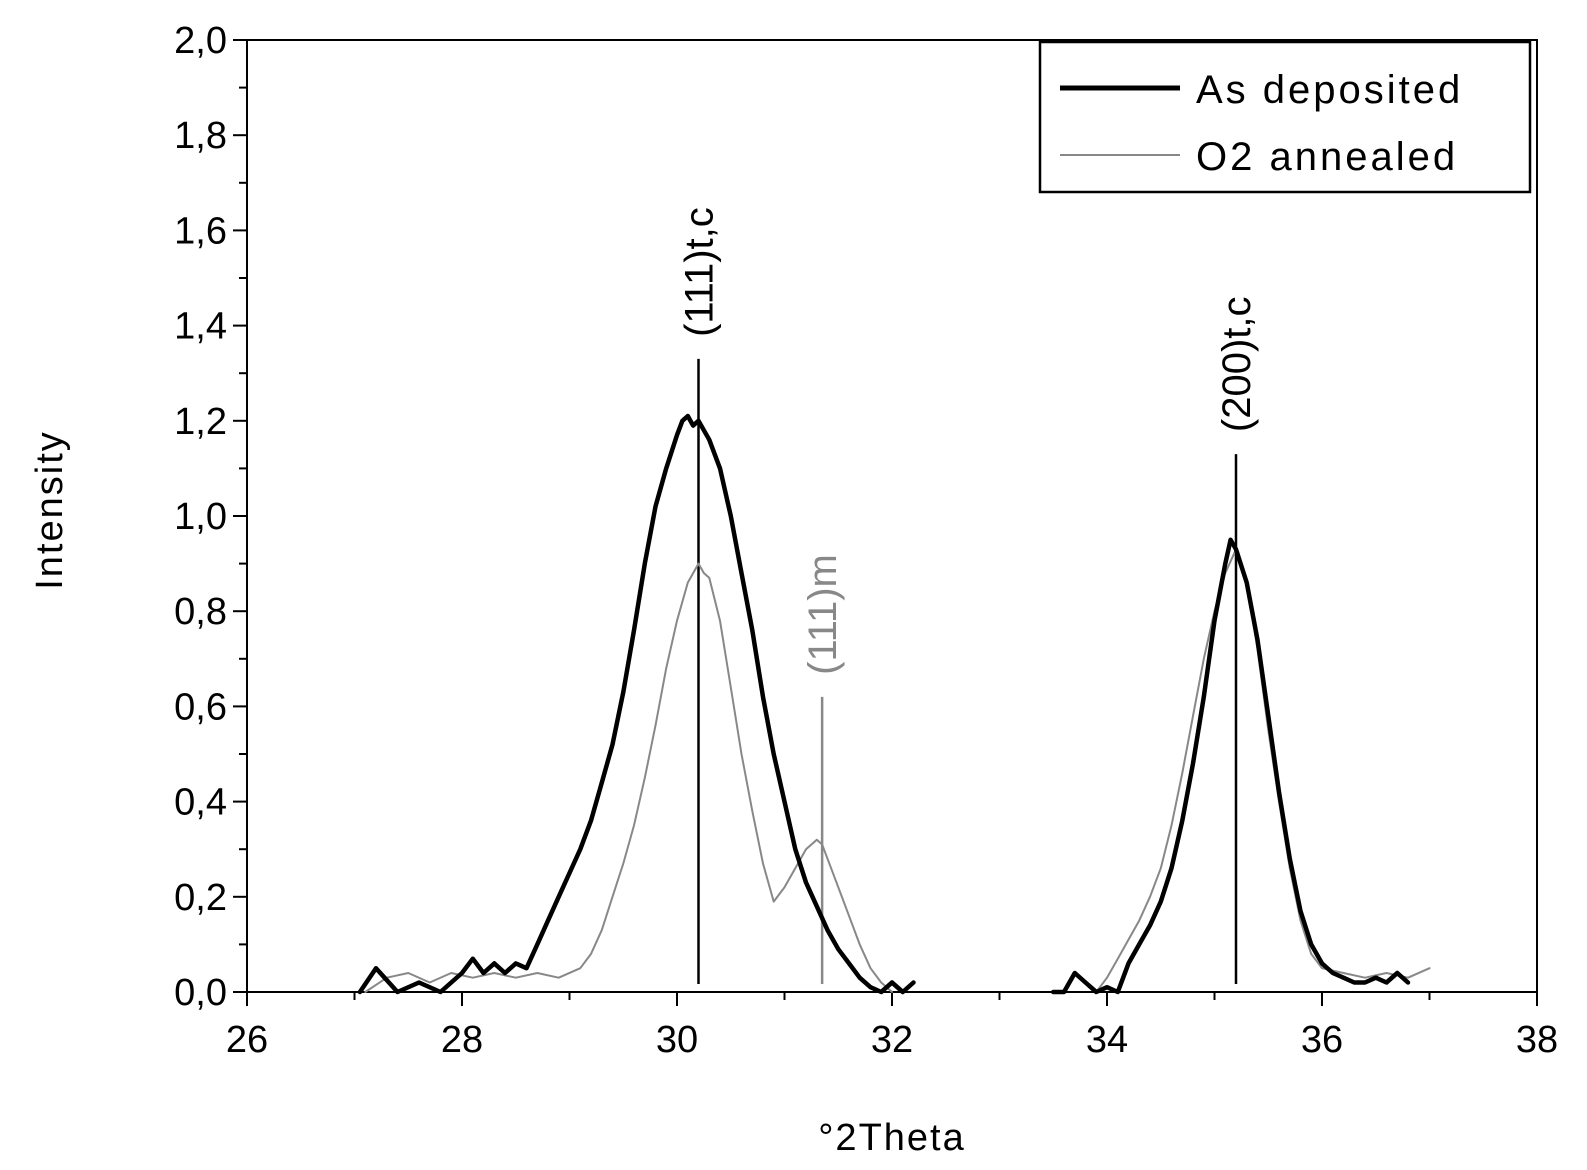 The height and width of the screenshot is (1170, 1587). What do you see at coordinates (200, 231) in the screenshot?
I see `y-tick-label: 1,6` at bounding box center [200, 231].